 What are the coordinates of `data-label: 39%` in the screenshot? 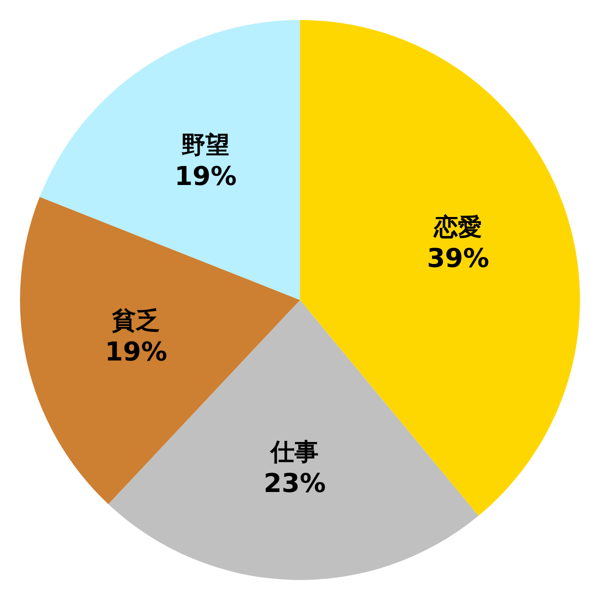 It's located at (458, 259).